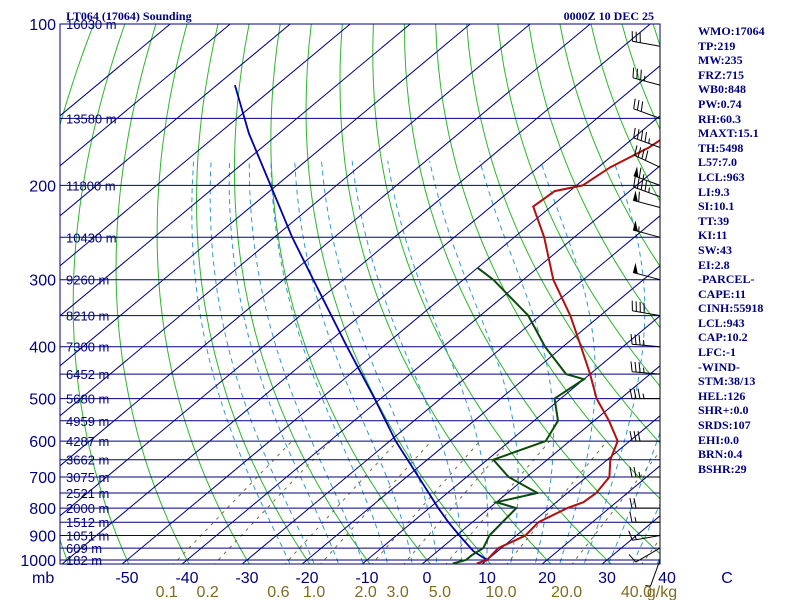 The width and height of the screenshot is (800, 600). What do you see at coordinates (91, 118) in the screenshot?
I see `height-label: 13580 m` at bounding box center [91, 118].